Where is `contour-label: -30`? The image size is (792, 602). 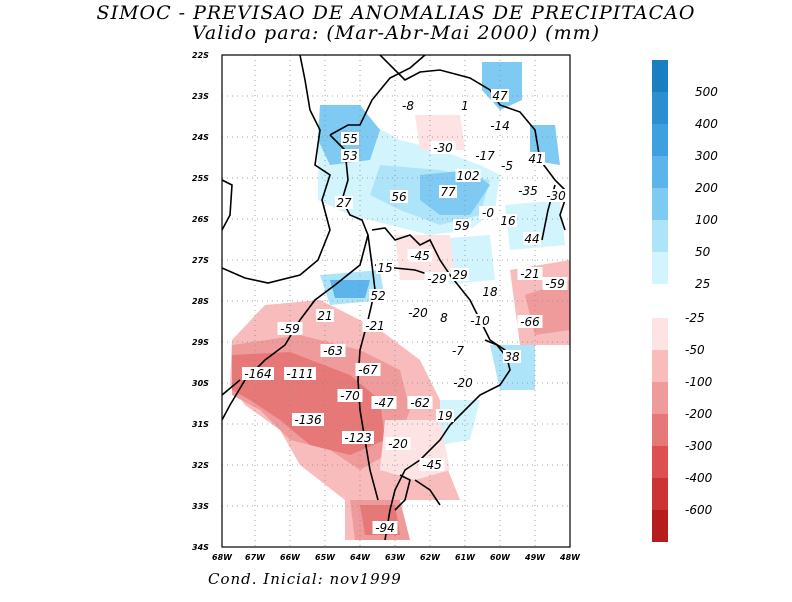 contour-label: -30 is located at coordinates (556, 196).